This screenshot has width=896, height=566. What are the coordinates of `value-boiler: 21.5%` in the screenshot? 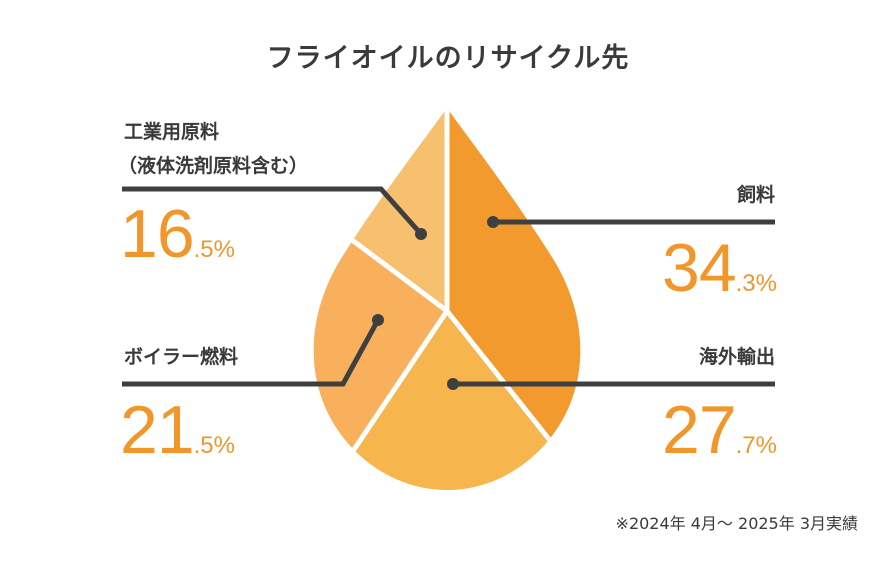 It's located at (177, 430).